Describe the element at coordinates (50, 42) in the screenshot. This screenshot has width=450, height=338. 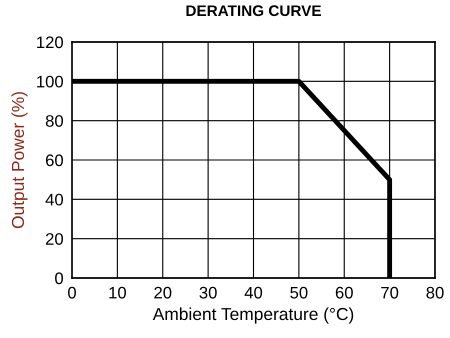
I see `y-tick-label: 120` at that location.